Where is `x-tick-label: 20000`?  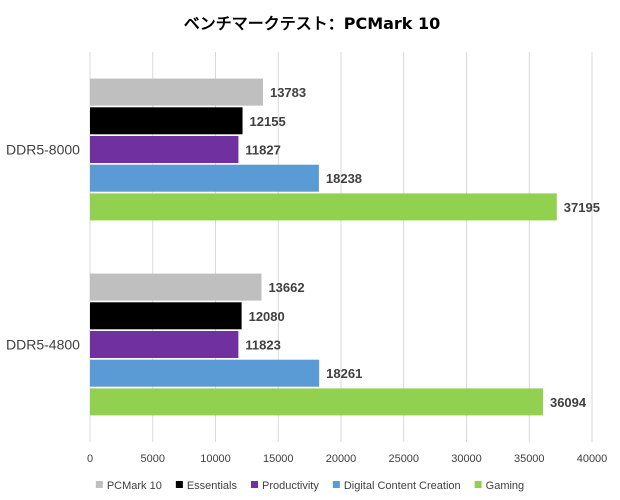 x-tick-label: 20000 is located at coordinates (341, 459).